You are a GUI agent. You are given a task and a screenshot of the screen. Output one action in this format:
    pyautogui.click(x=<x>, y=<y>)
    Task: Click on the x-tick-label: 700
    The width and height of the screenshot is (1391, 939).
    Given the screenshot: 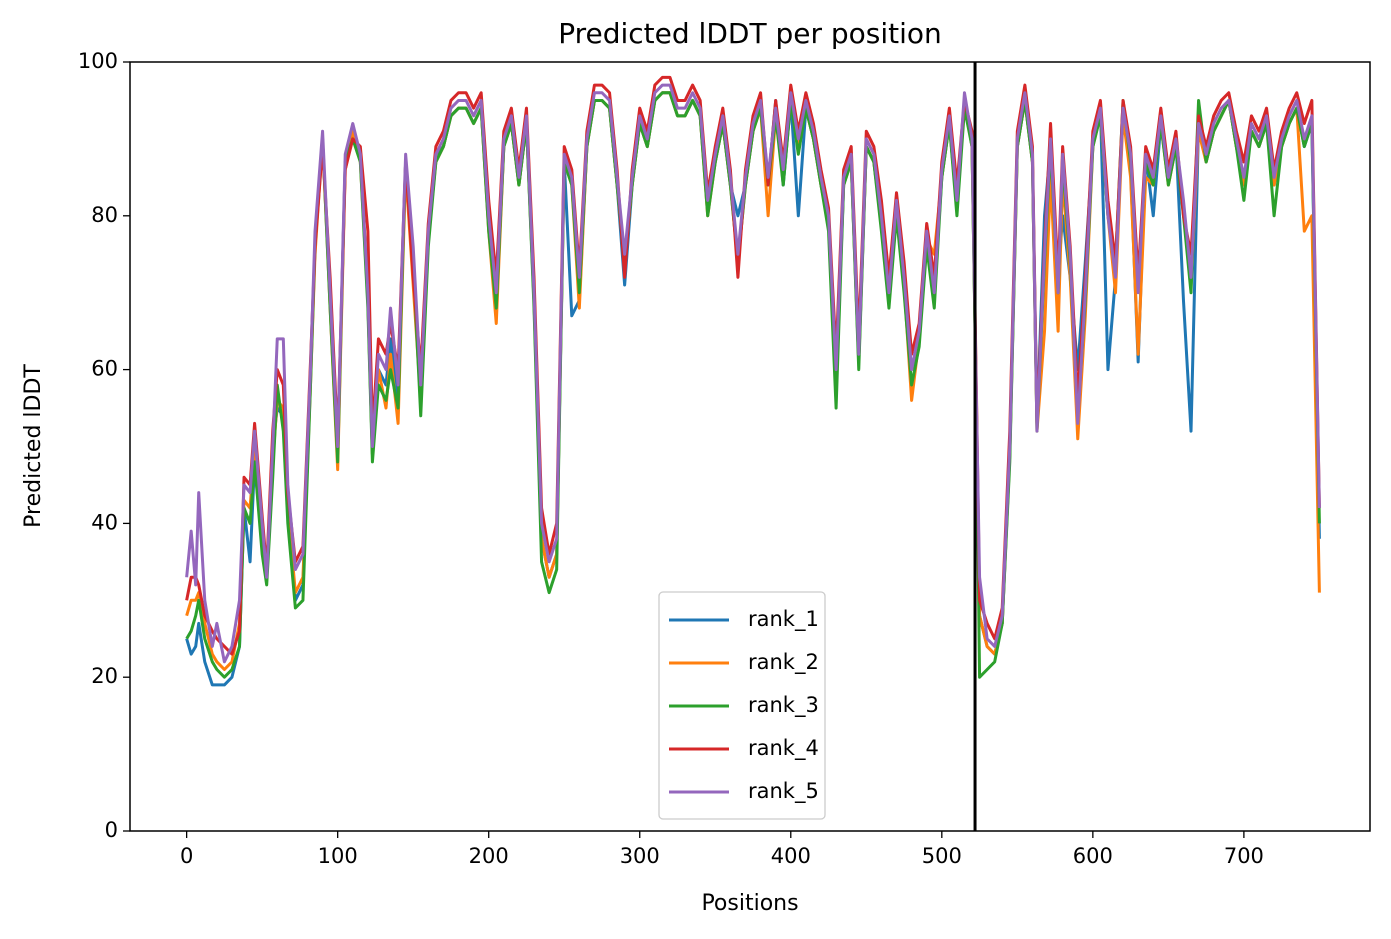 What is the action you would take?
    pyautogui.click(x=1244, y=856)
    